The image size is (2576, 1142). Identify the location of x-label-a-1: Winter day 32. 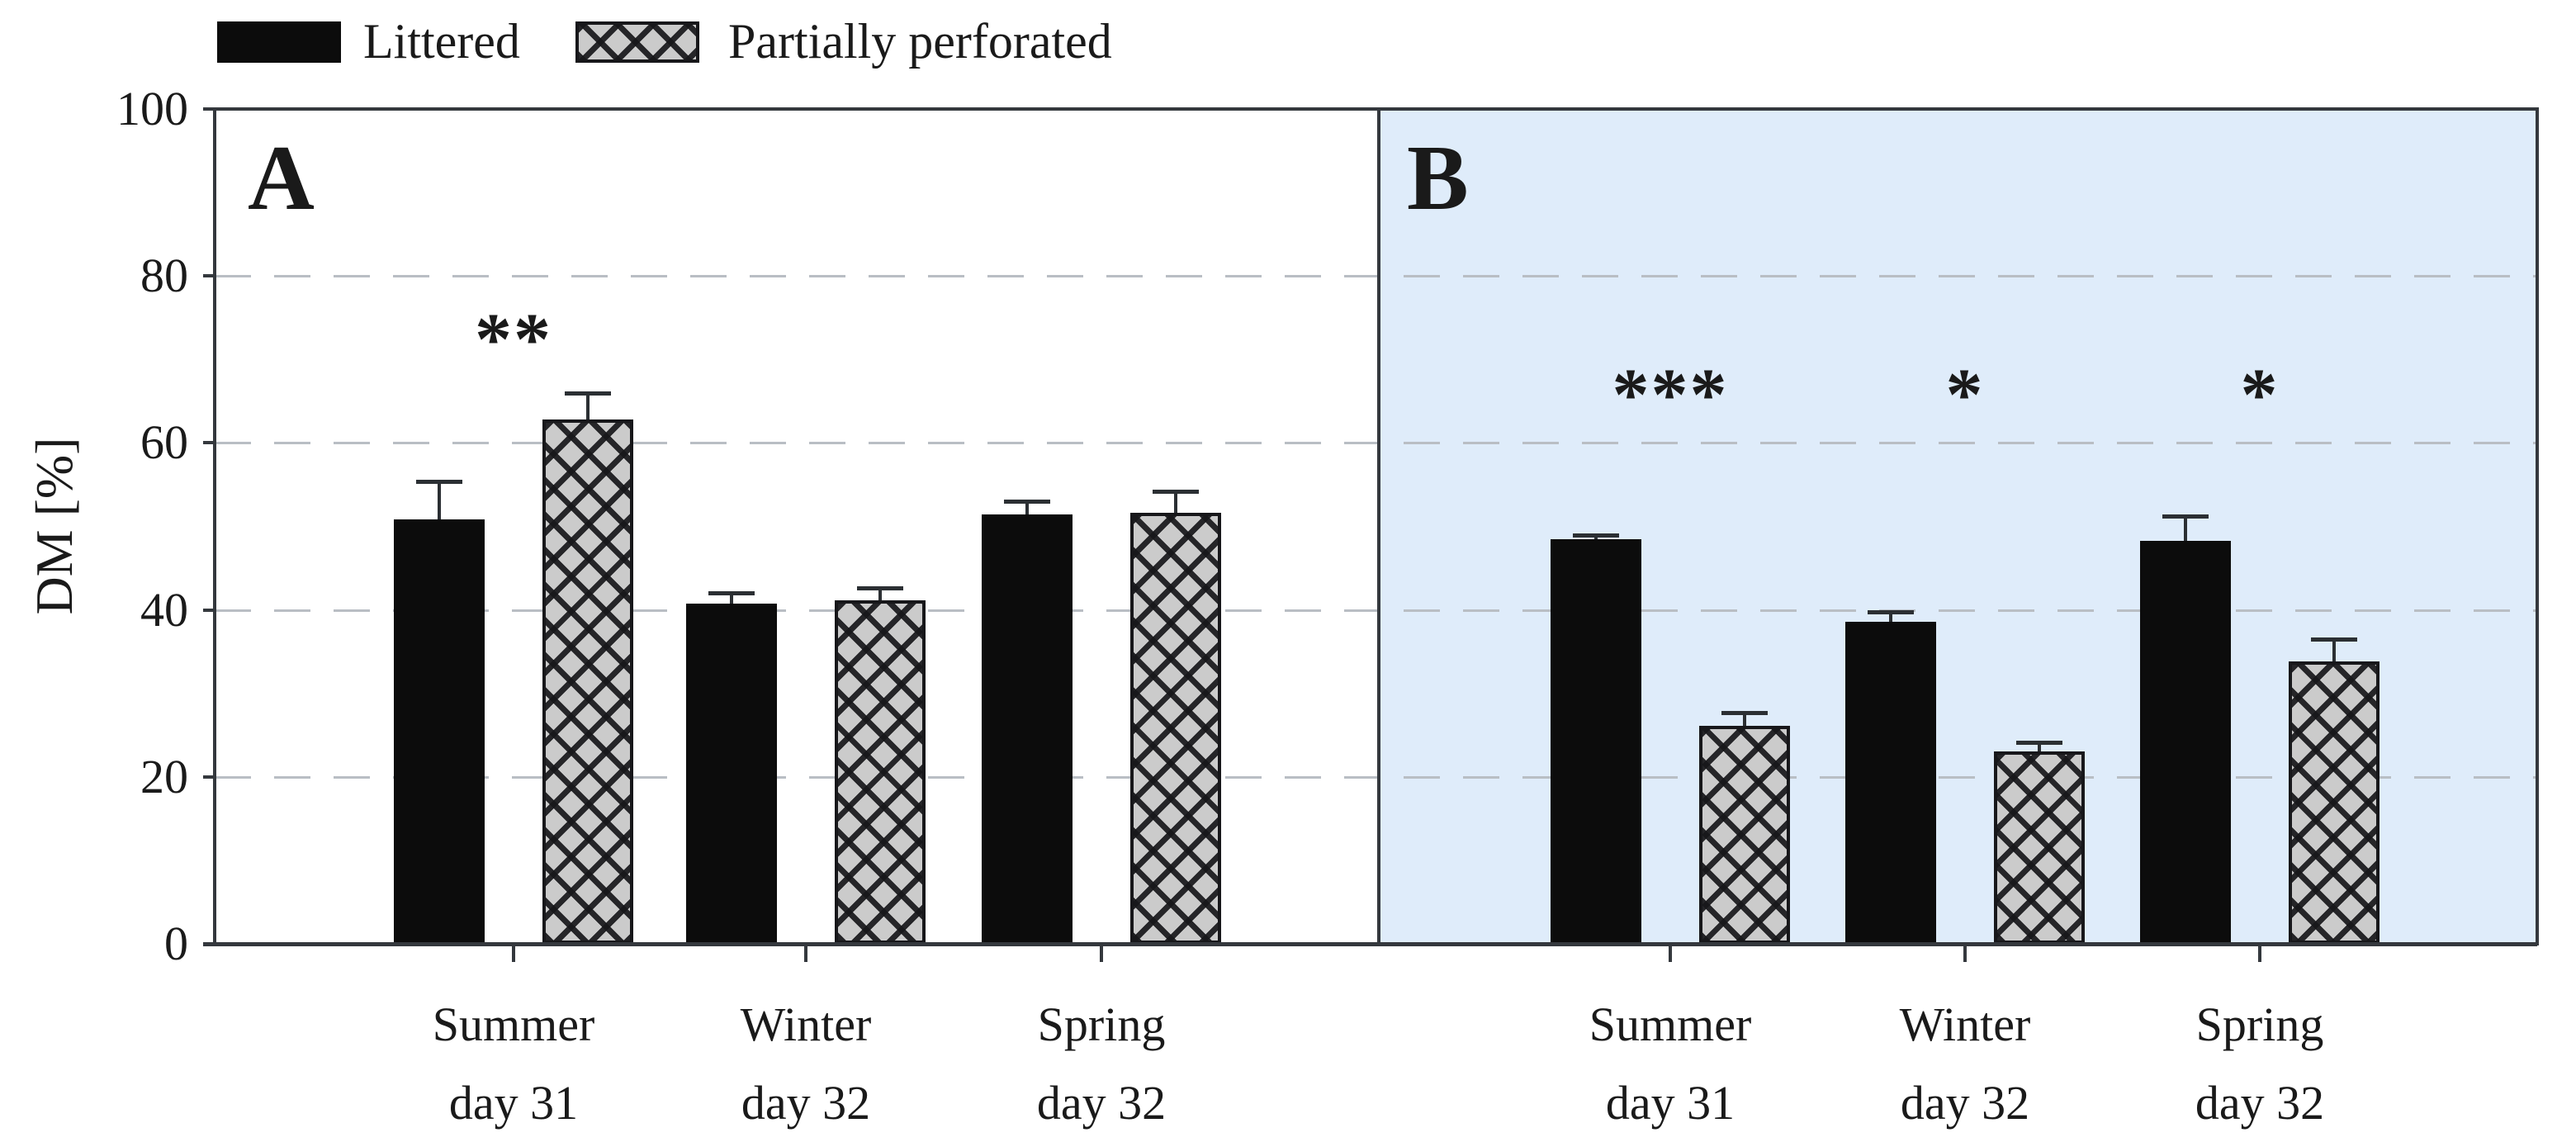
(805, 1063).